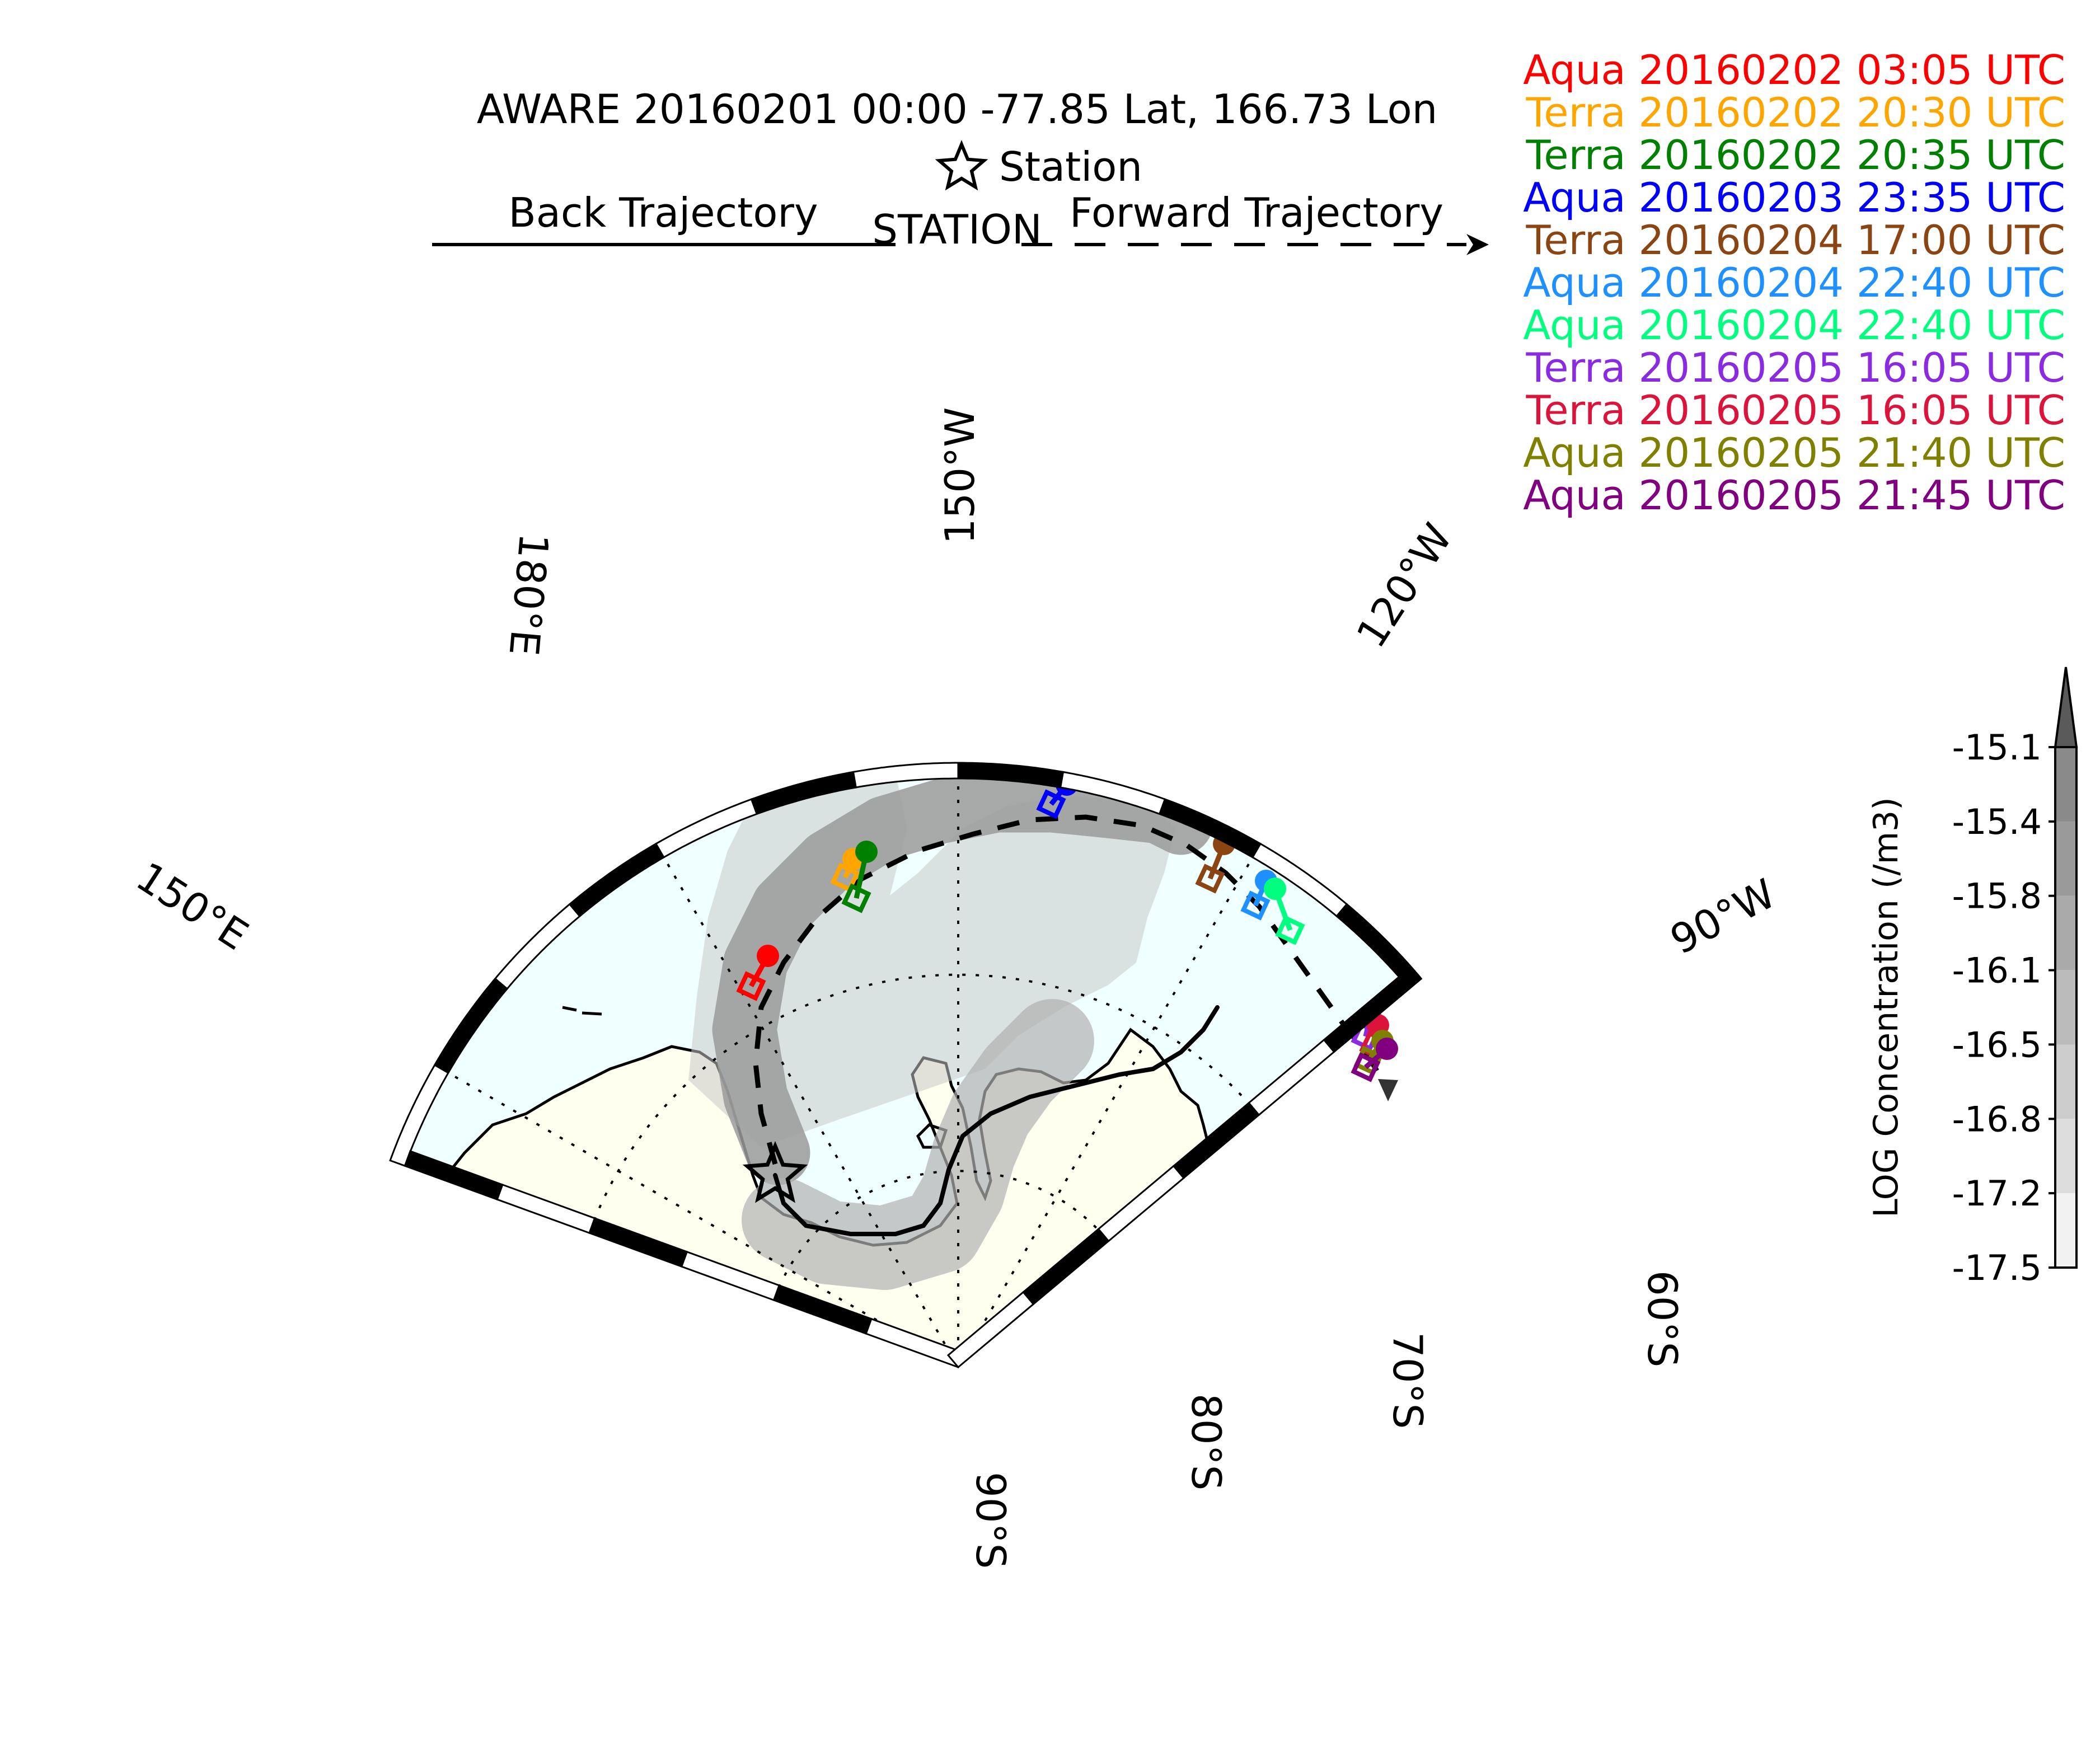  I want to click on colorbar-label: LOG Concentration (/m3), so click(1886, 1007).